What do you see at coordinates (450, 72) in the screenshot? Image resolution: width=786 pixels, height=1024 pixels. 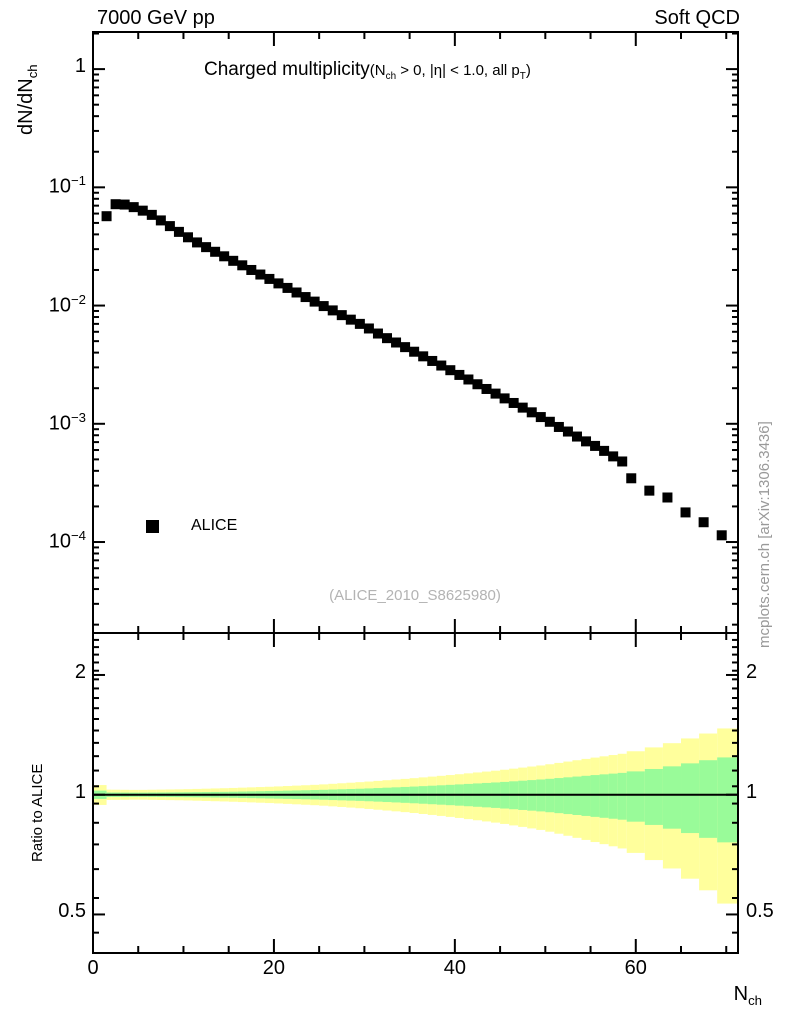 I see `plot-title-cuts: (Nch > 0, |η| < 1.0, all pT)` at bounding box center [450, 72].